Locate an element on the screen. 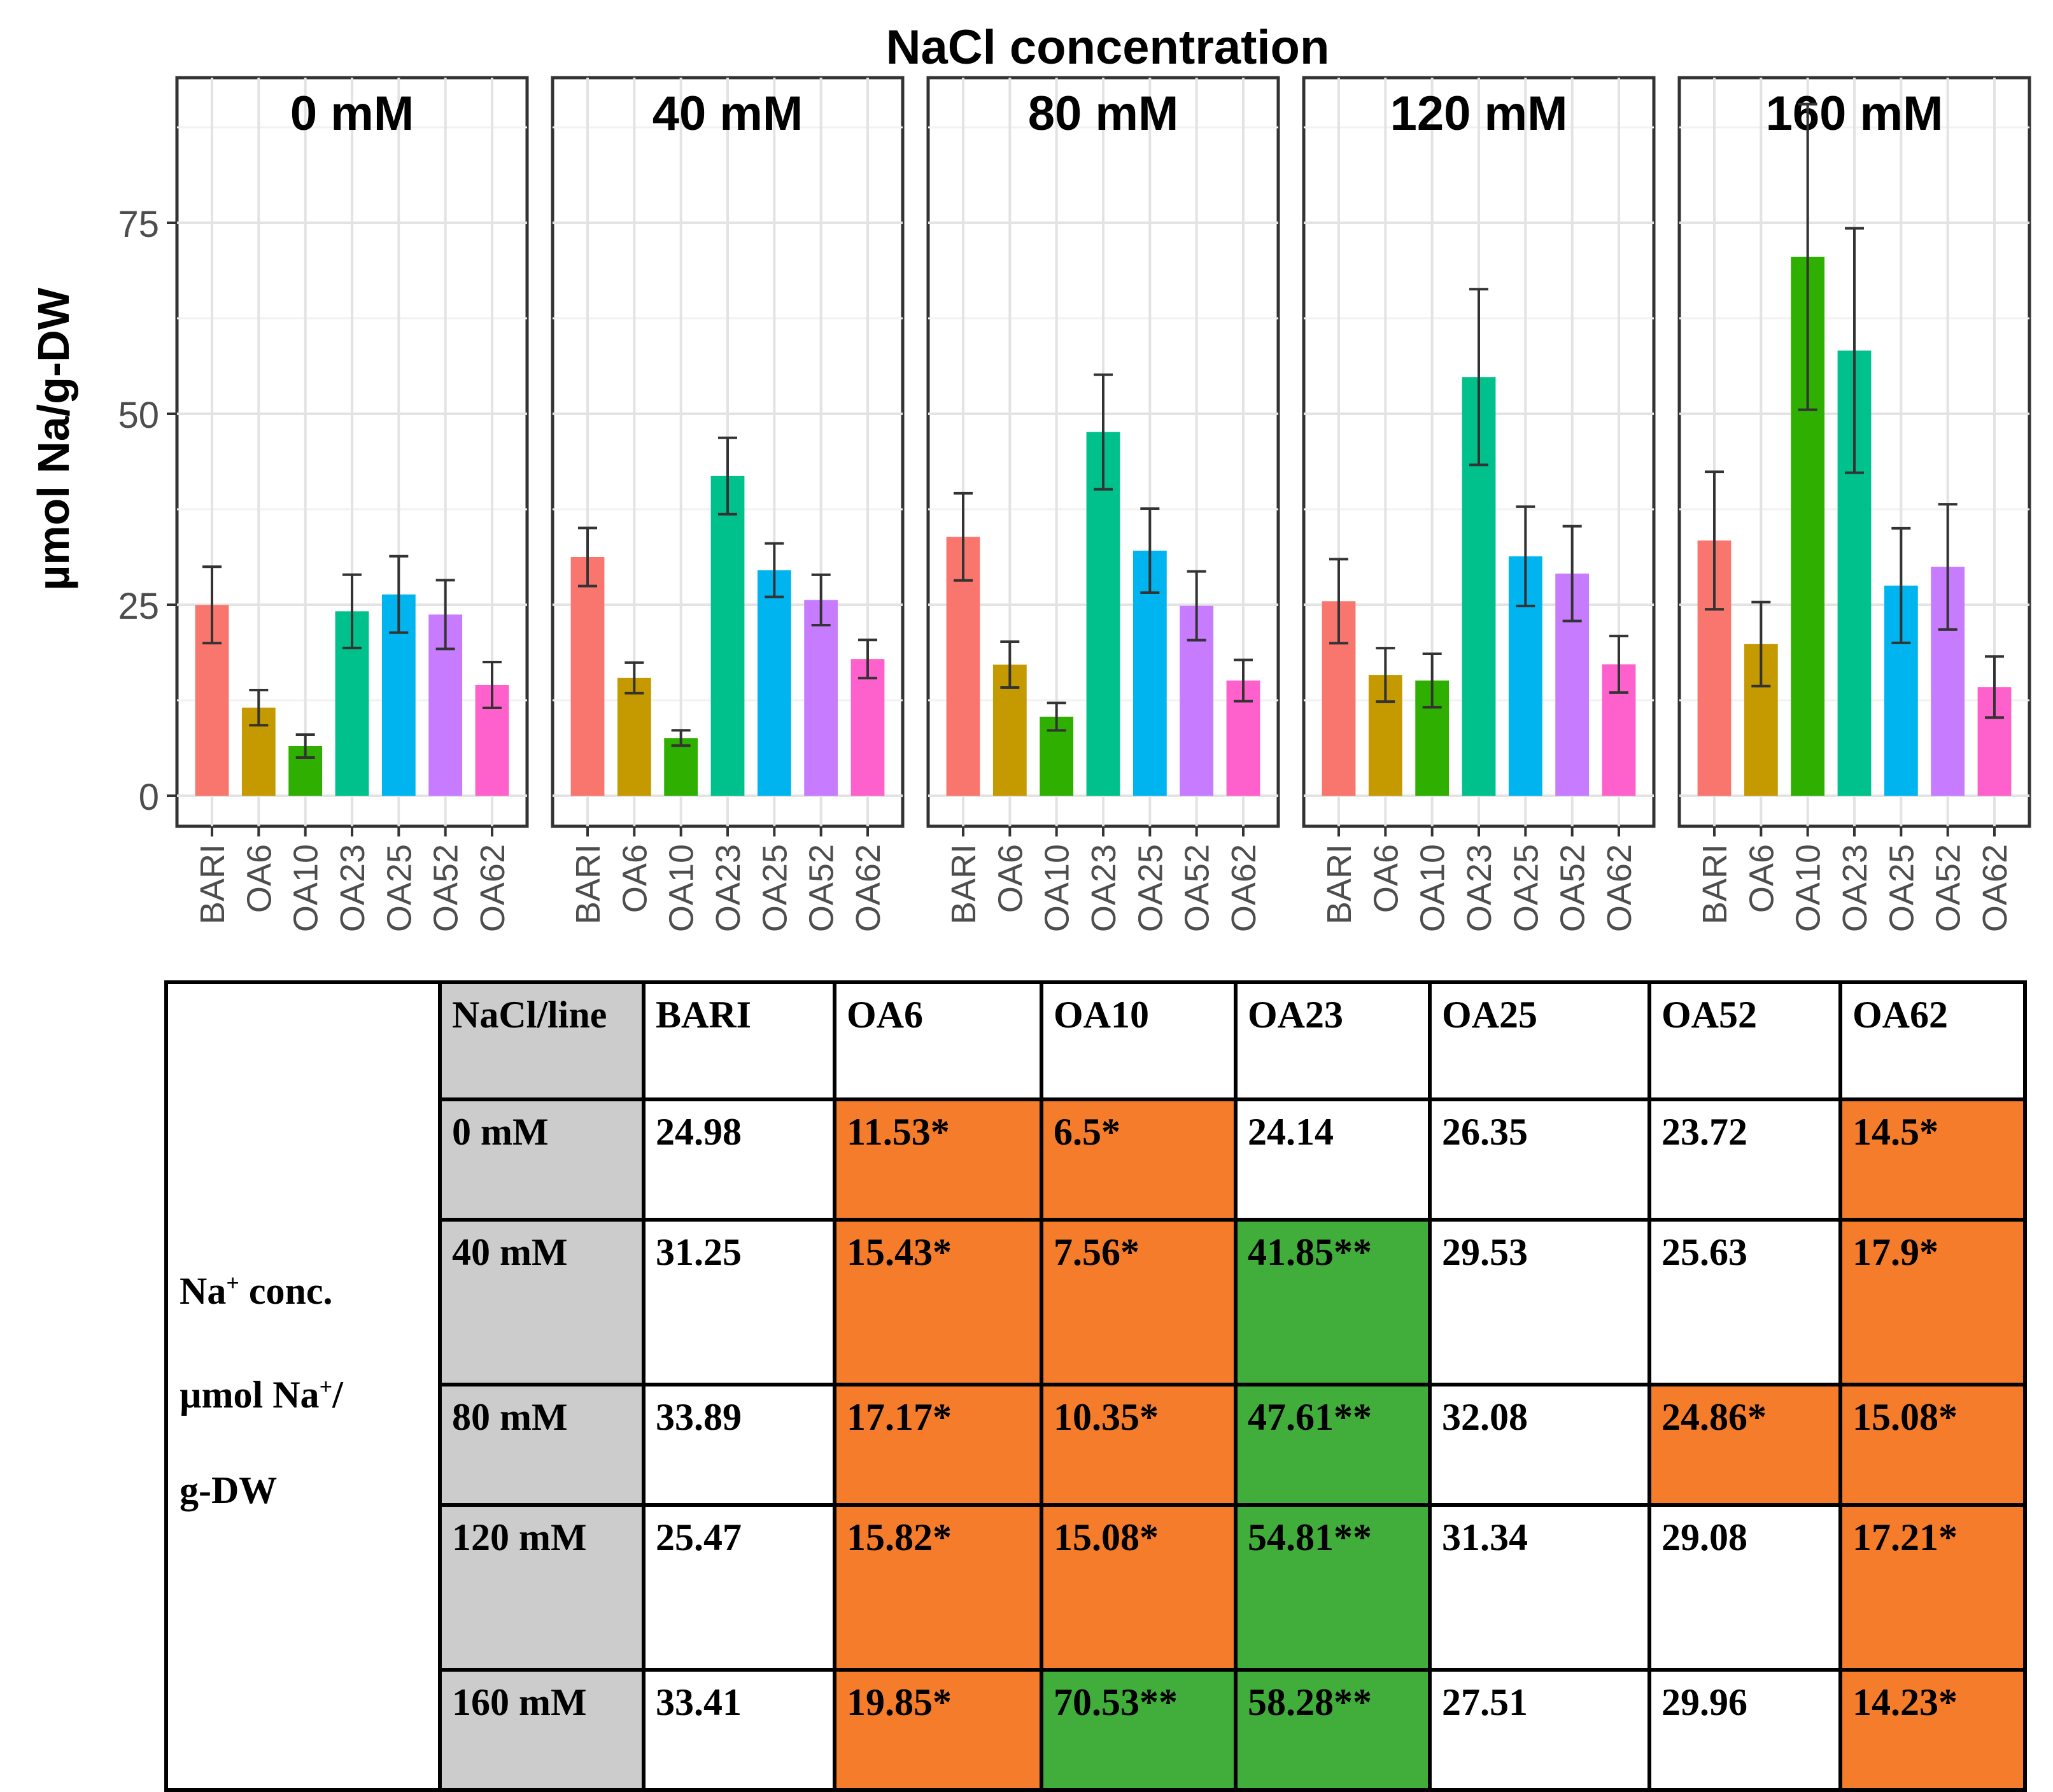 The width and height of the screenshot is (2053, 1792). table-cell: 31.25 is located at coordinates (739, 1302).